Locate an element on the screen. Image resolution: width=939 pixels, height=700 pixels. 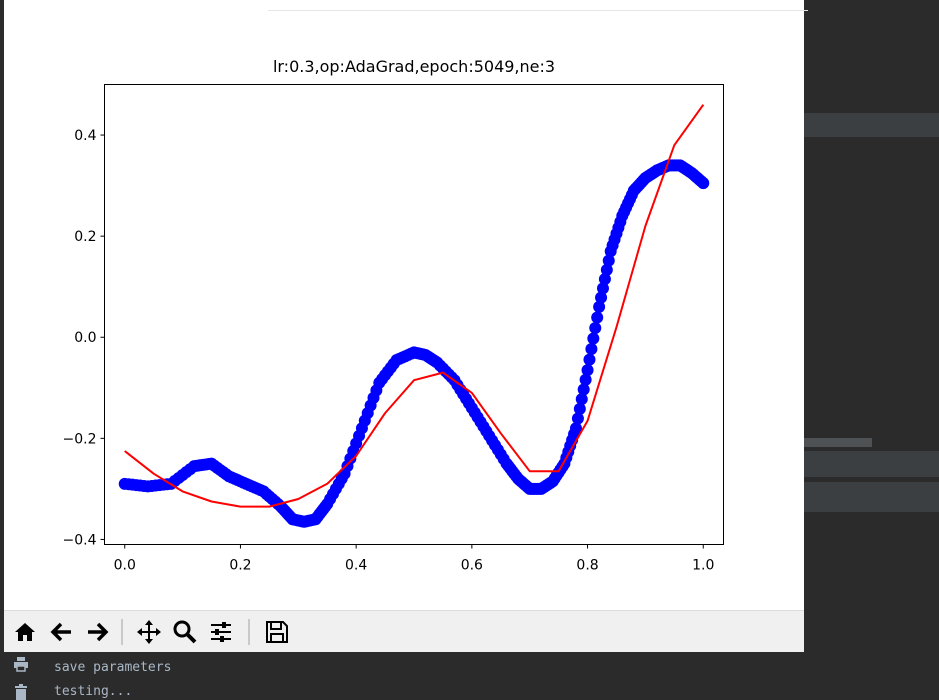
zoom-button is located at coordinates (185, 632).